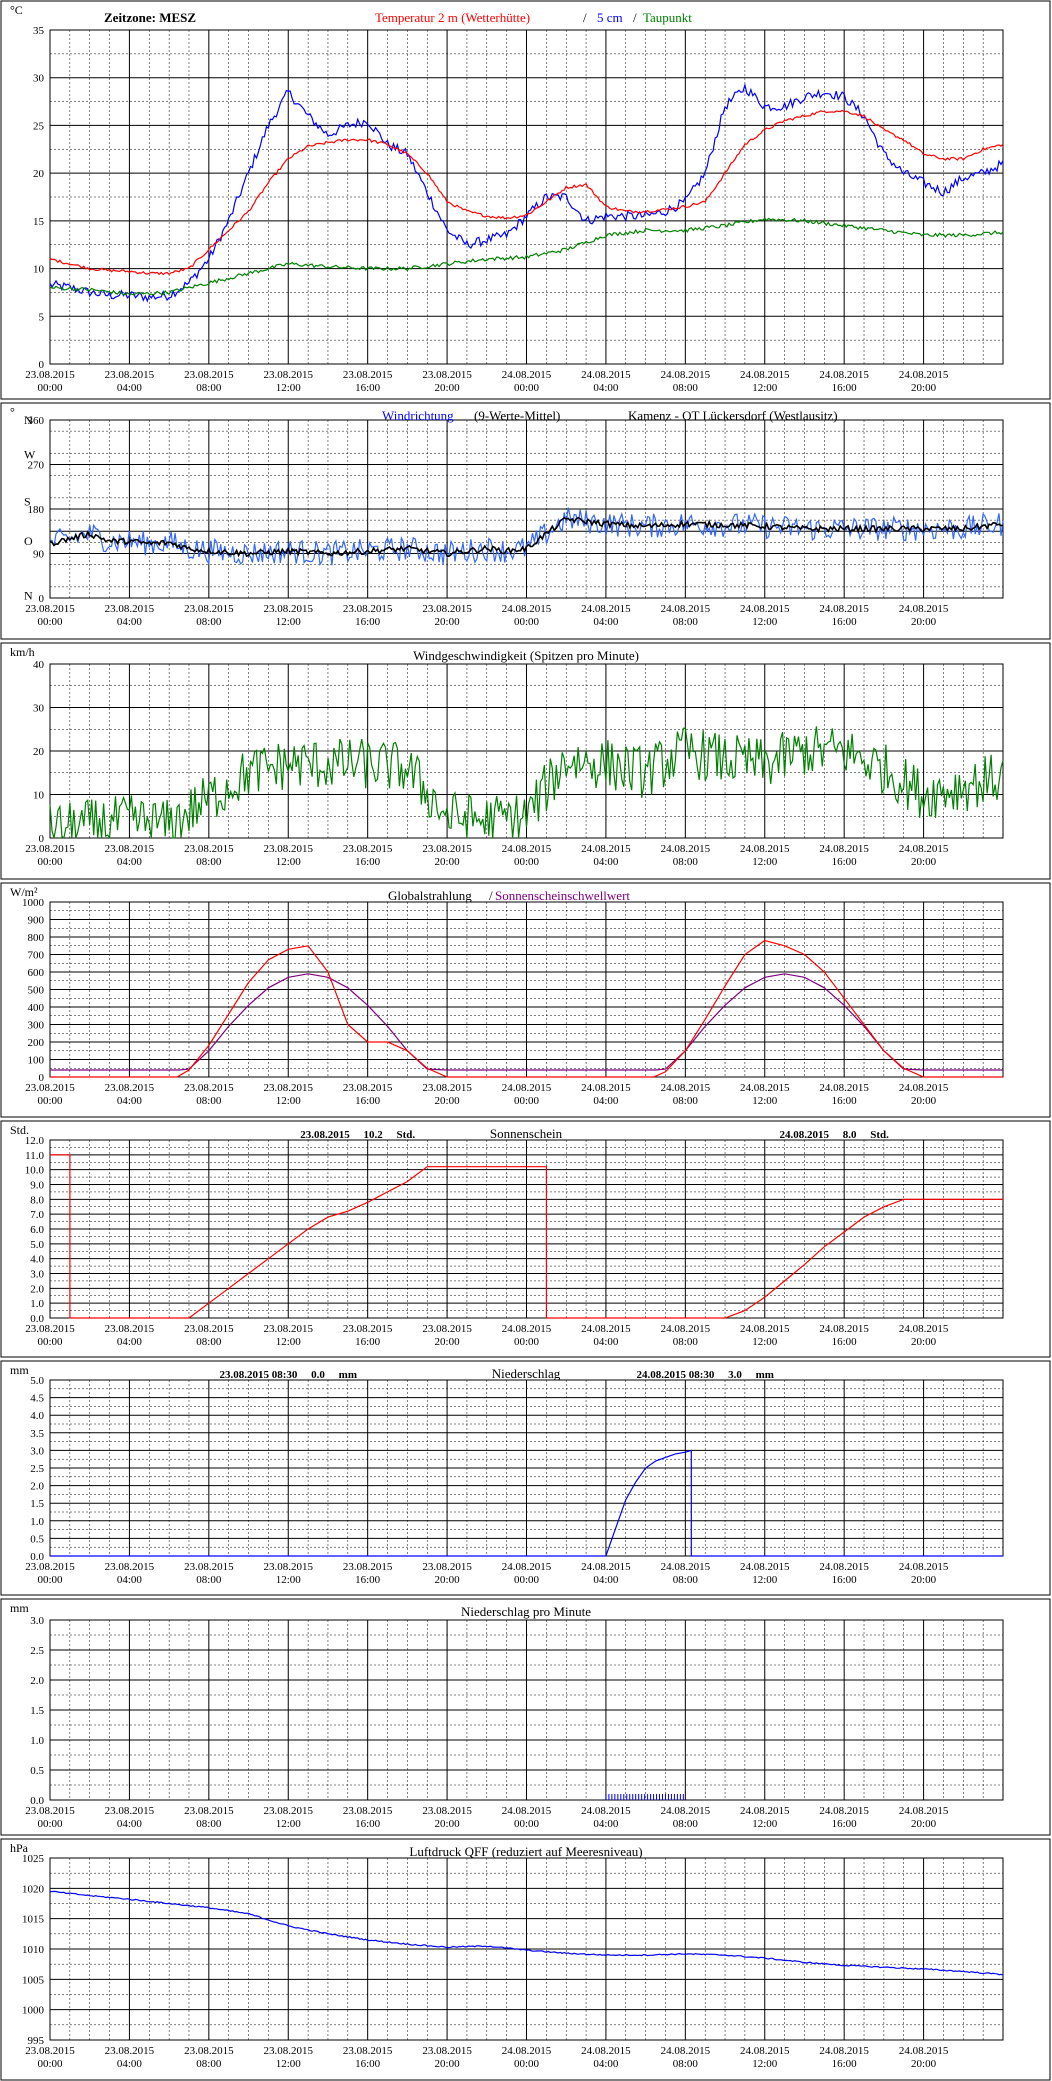 This screenshot has width=1052, height=2081. I want to click on y-tick-label: 7.0, so click(37, 1215).